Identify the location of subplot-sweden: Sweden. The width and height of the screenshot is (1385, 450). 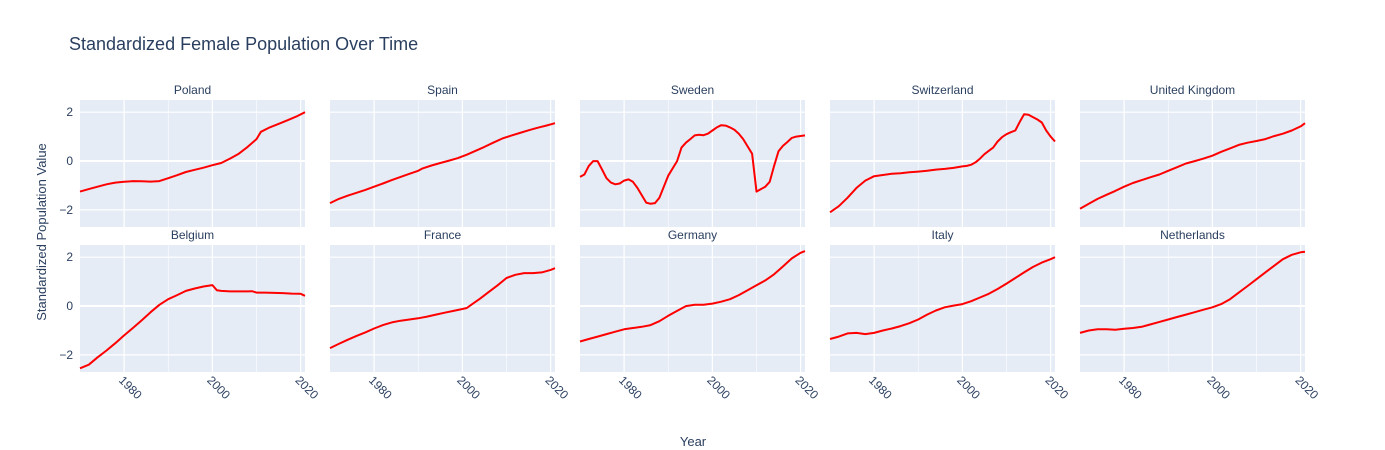
(692, 155).